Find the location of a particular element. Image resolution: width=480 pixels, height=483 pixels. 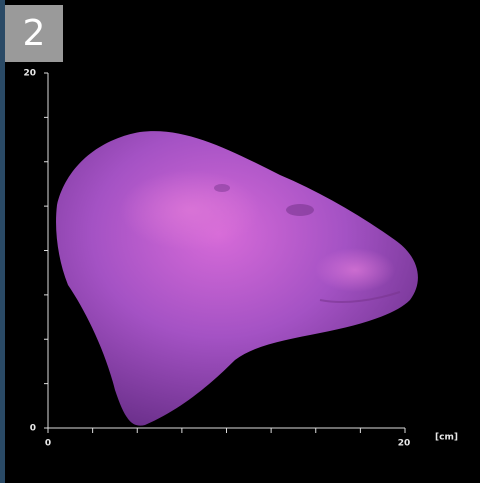

left-edge is located at coordinates (2, 241).